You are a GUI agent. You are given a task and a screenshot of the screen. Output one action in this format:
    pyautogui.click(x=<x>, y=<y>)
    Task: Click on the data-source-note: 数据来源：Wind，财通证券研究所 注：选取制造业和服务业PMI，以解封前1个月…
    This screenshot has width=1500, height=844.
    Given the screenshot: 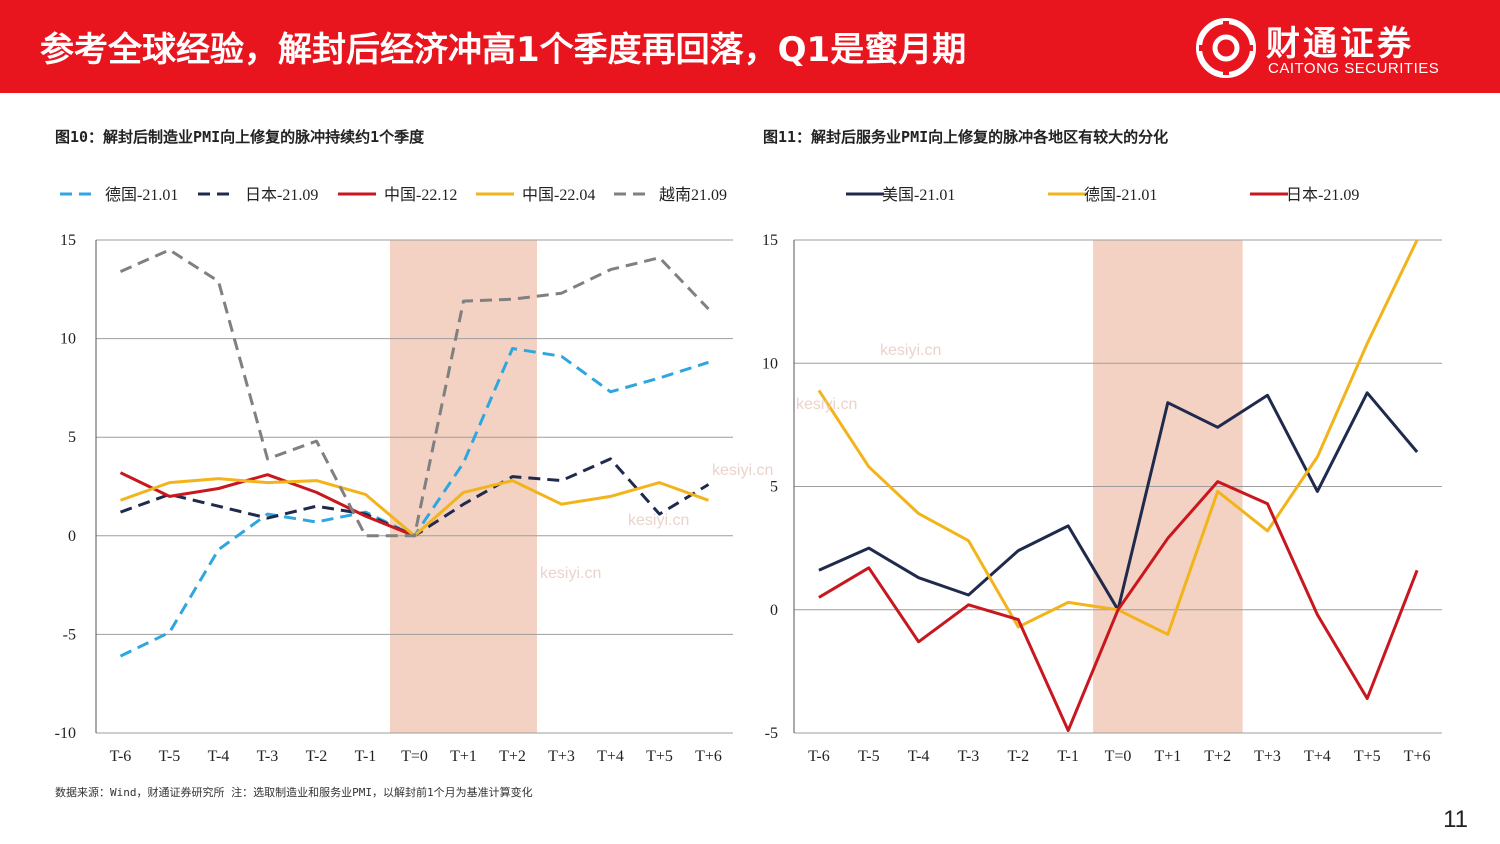 What is the action you would take?
    pyautogui.click(x=294, y=792)
    